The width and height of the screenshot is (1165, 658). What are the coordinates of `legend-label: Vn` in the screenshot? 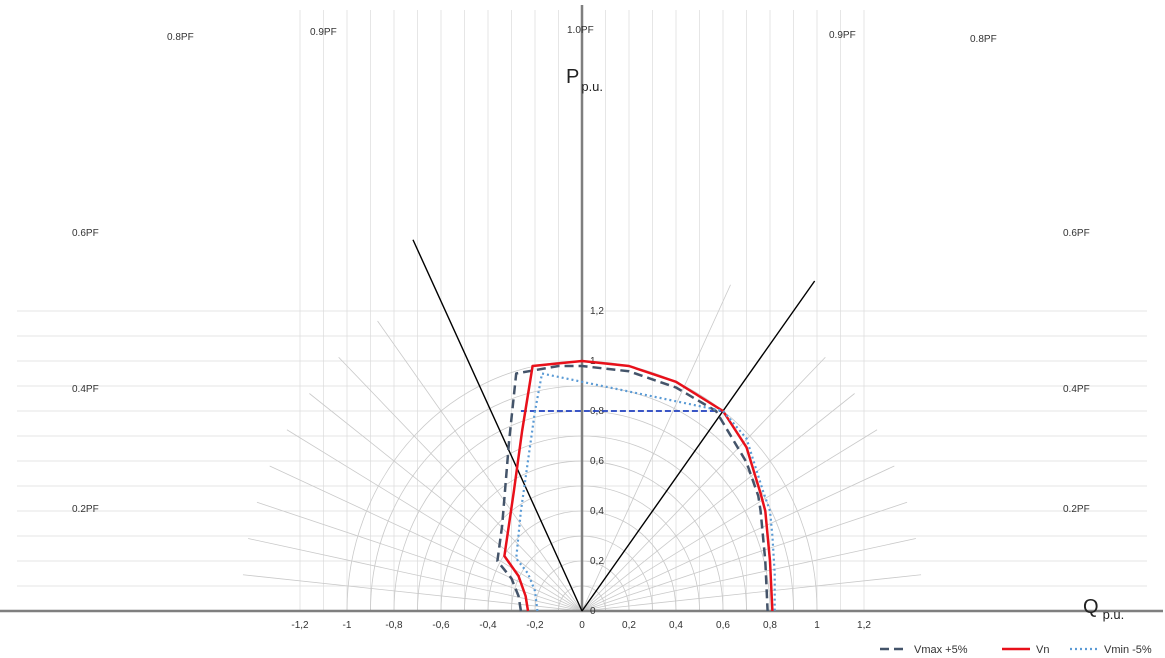 It's located at (1042, 650).